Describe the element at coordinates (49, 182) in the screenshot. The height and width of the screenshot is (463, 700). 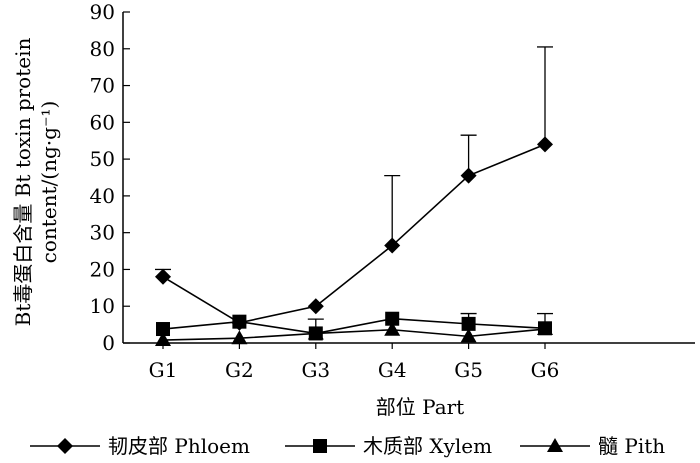
I see `y-axis-label-line-2: content/(ng·g⁻¹)` at that location.